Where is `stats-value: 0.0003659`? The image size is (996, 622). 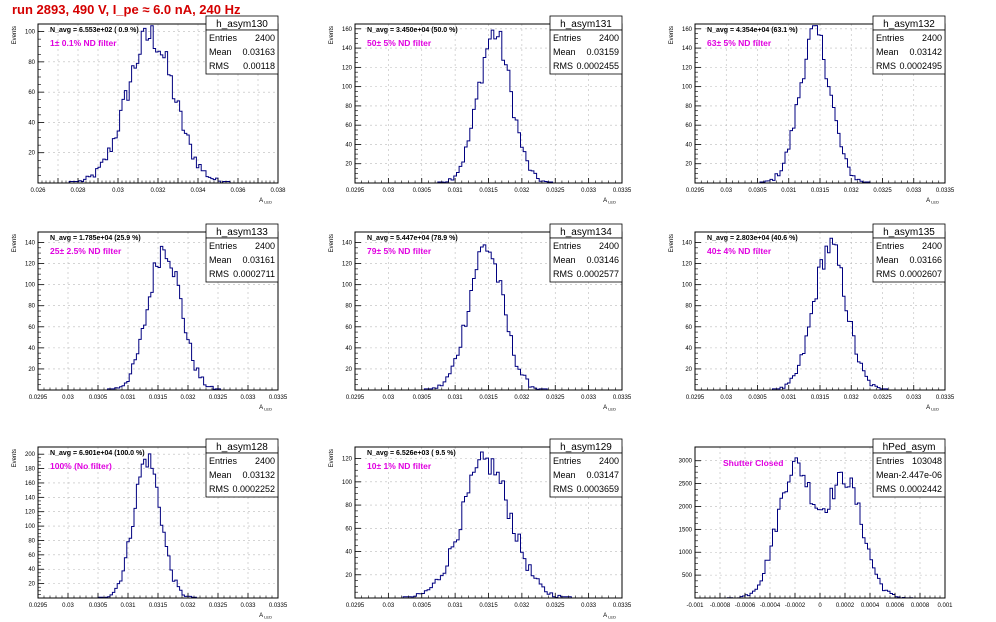 stats-value: 0.0003659 is located at coordinates (597, 489).